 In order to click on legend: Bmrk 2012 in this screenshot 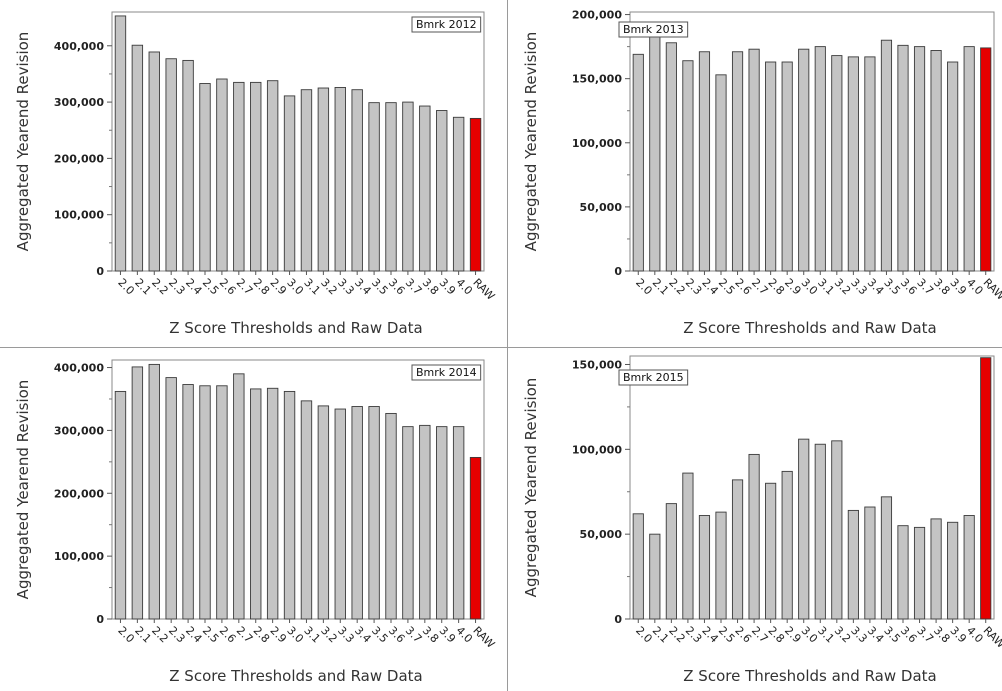, I will do `click(446, 24)`.